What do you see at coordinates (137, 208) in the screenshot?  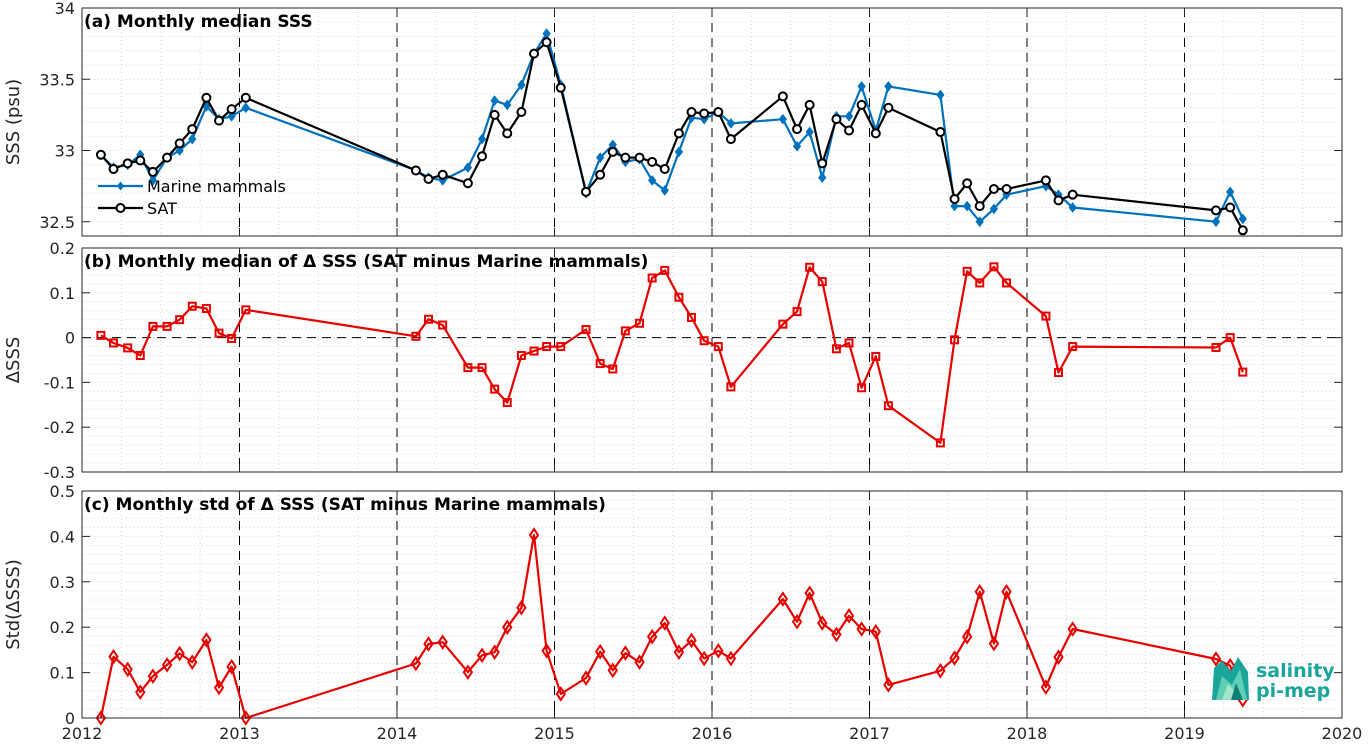 I see `legend-item-1: SAT` at bounding box center [137, 208].